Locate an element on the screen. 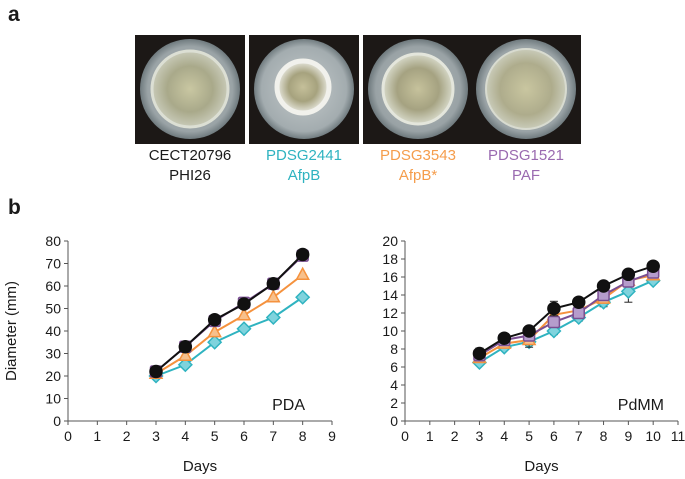  petri-dish-paf is located at coordinates (526, 89).